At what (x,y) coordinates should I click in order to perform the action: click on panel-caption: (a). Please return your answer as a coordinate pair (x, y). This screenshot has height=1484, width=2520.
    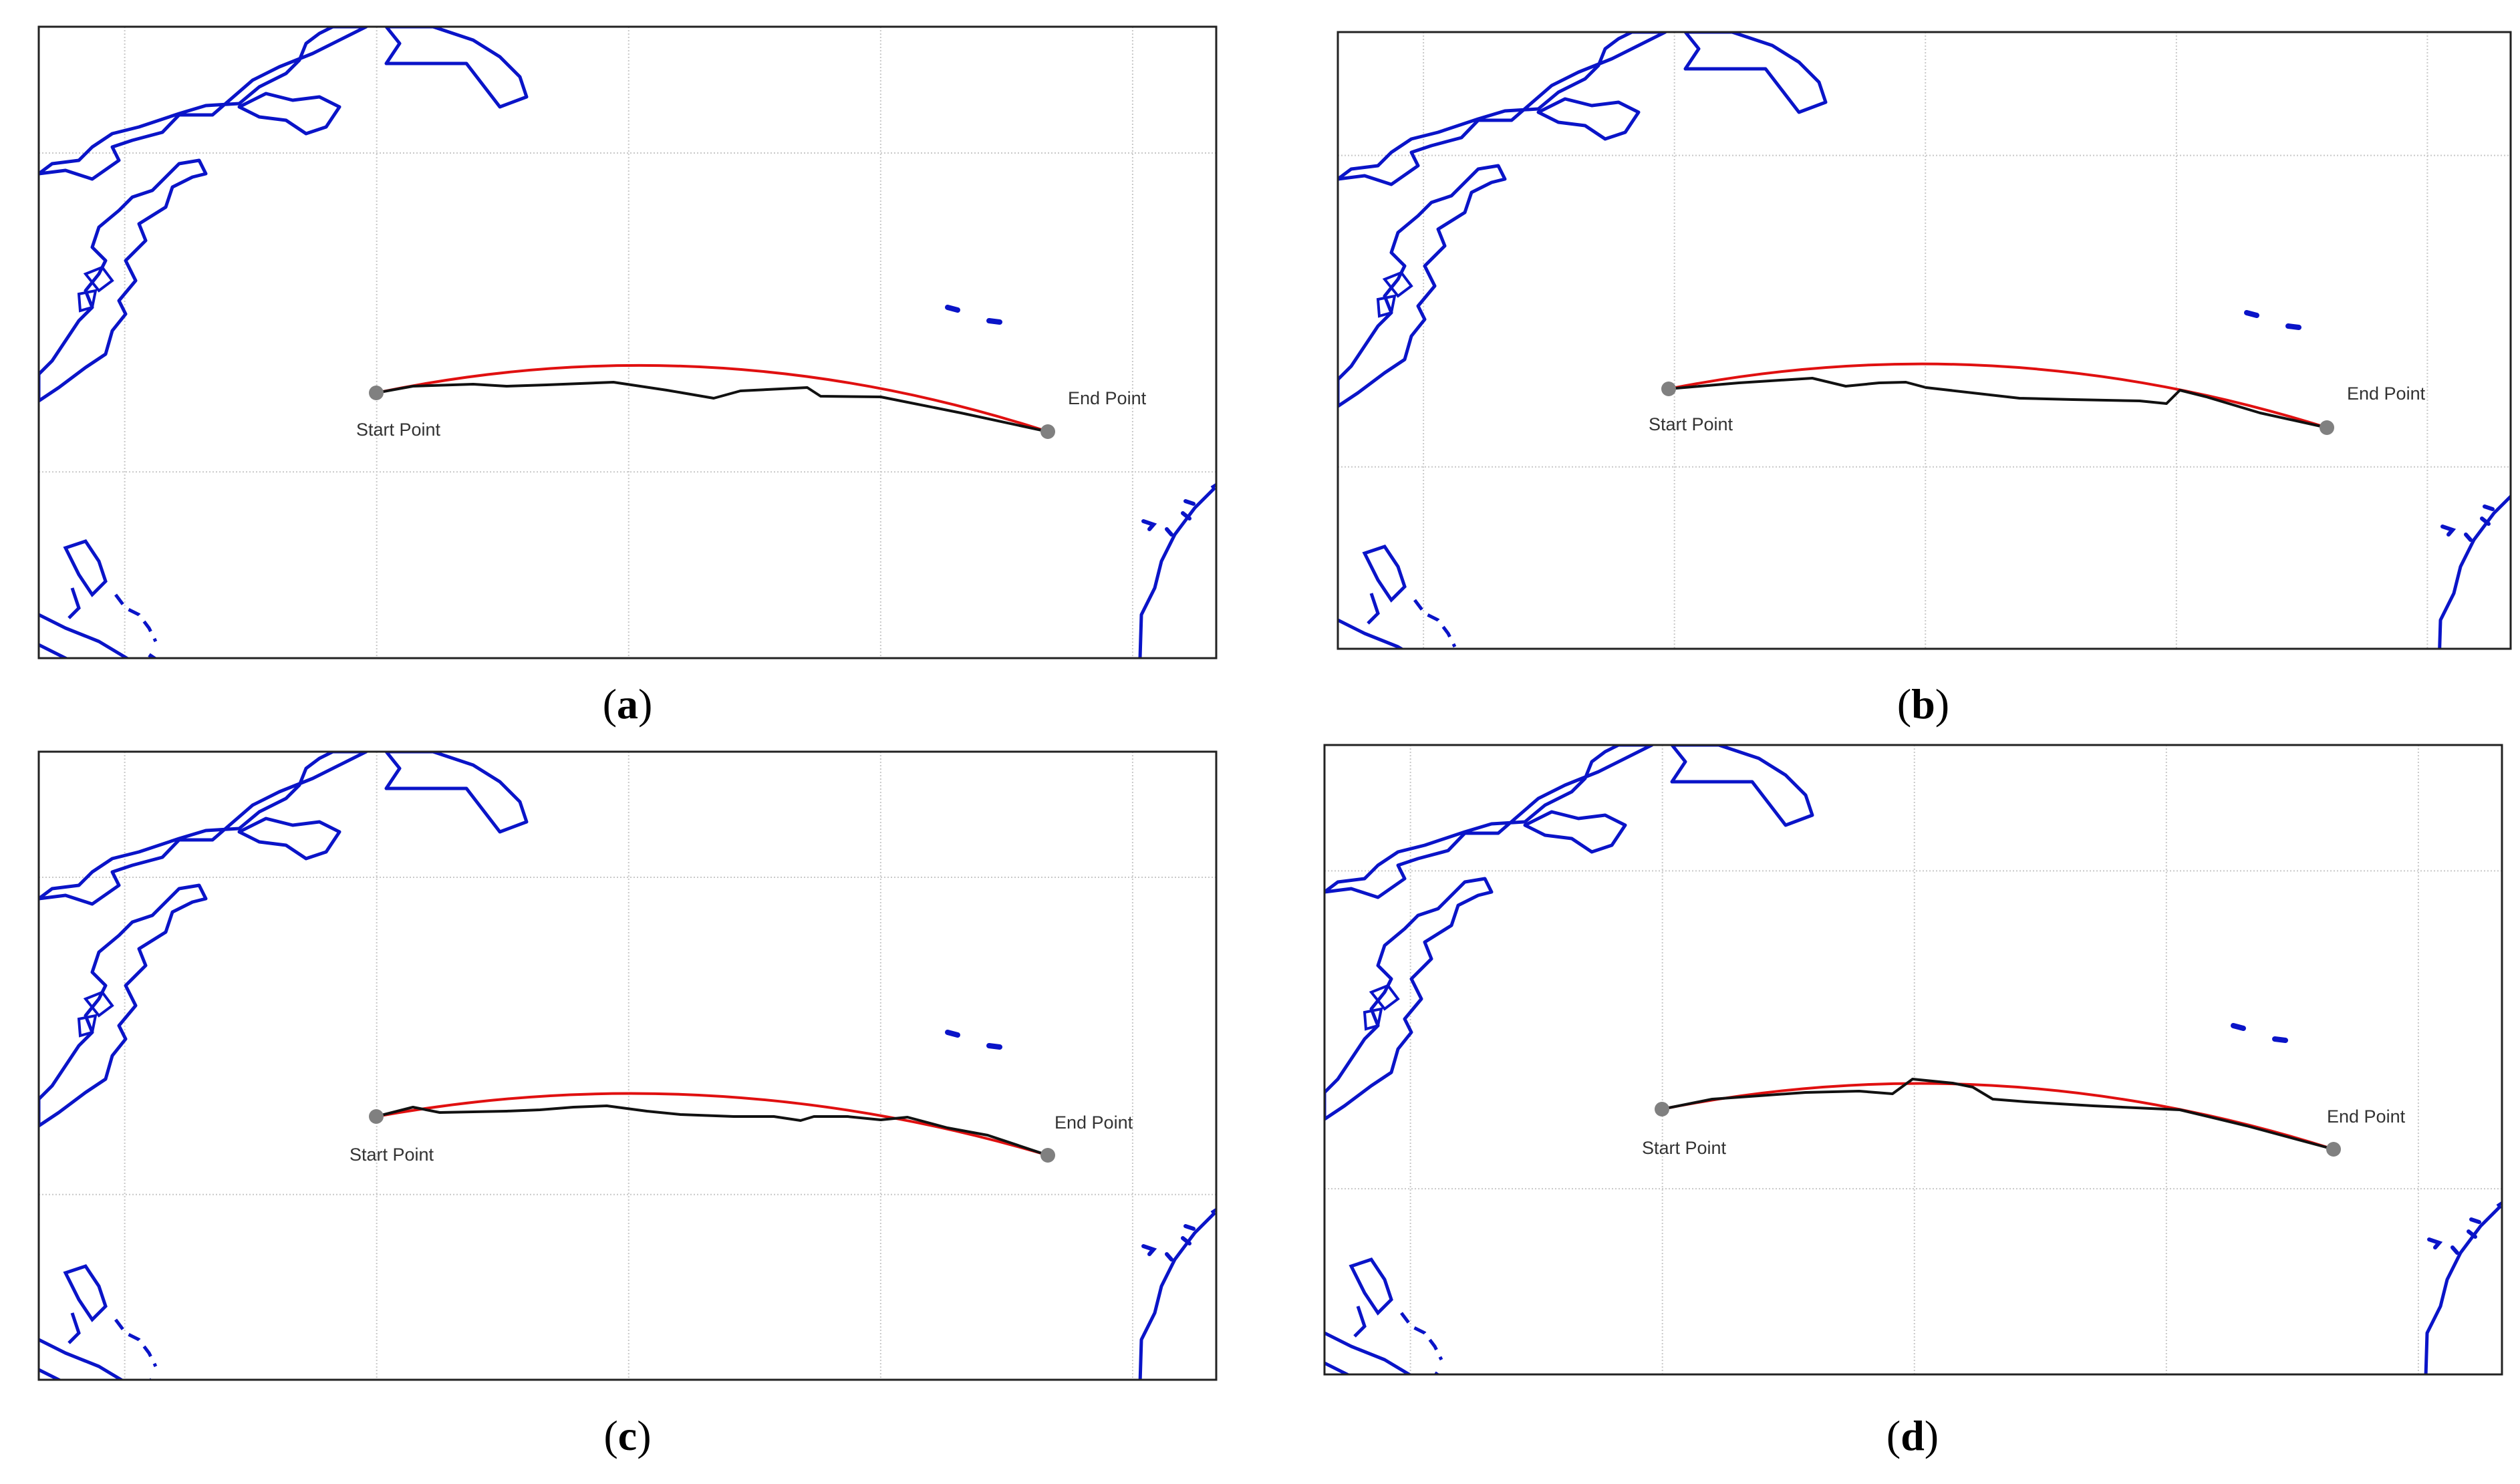
    Looking at the image, I should click on (628, 704).